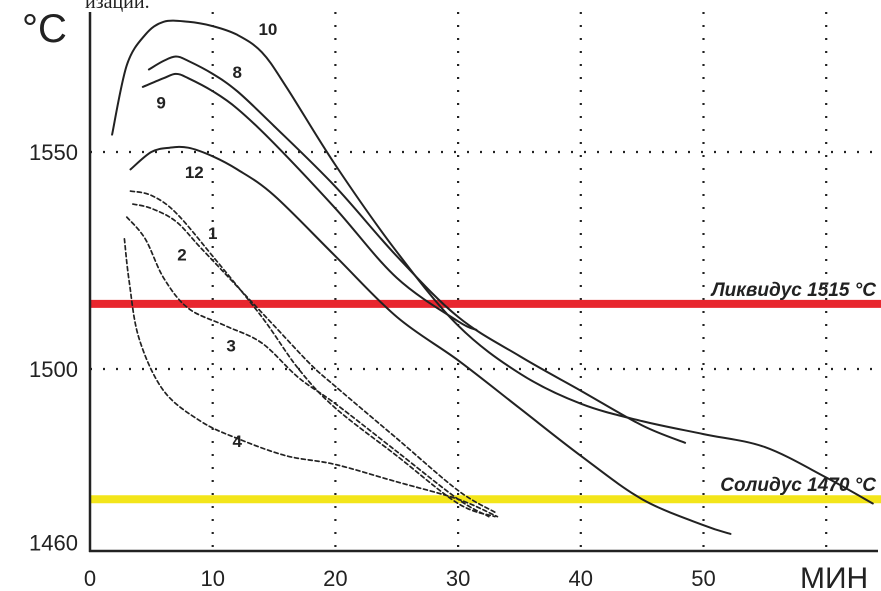  I want to click on x-tick-label-50: 50, so click(703, 578).